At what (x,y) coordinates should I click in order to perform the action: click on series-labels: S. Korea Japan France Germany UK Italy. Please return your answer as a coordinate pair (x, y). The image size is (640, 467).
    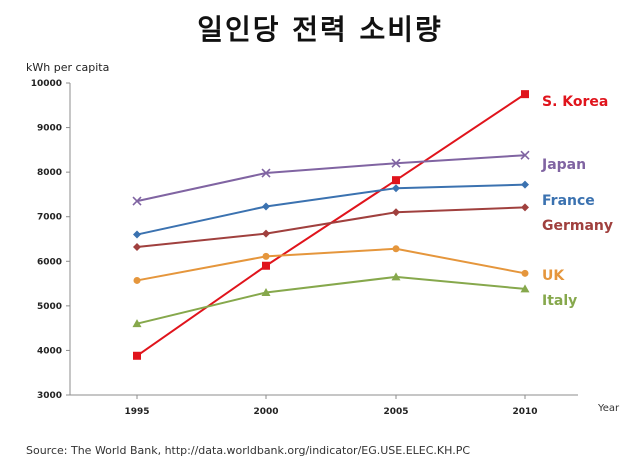
    Looking at the image, I should click on (577, 201).